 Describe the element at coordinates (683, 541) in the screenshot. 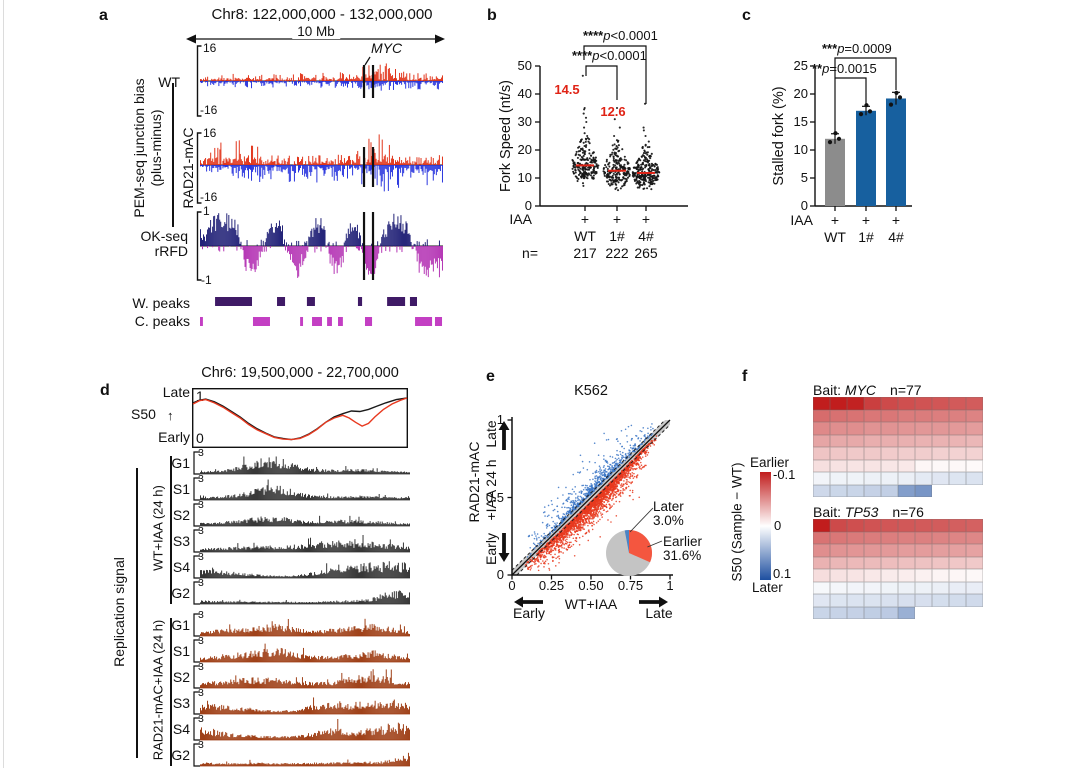

I see `pie-earlier-label: Earlier` at that location.